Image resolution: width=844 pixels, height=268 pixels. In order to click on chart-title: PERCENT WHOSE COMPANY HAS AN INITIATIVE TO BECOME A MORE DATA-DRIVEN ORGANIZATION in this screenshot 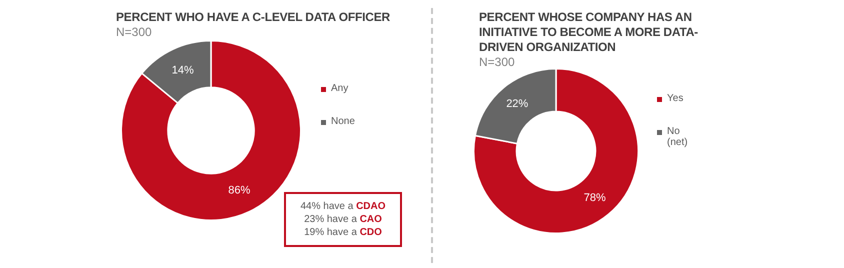, I will do `click(589, 32)`.